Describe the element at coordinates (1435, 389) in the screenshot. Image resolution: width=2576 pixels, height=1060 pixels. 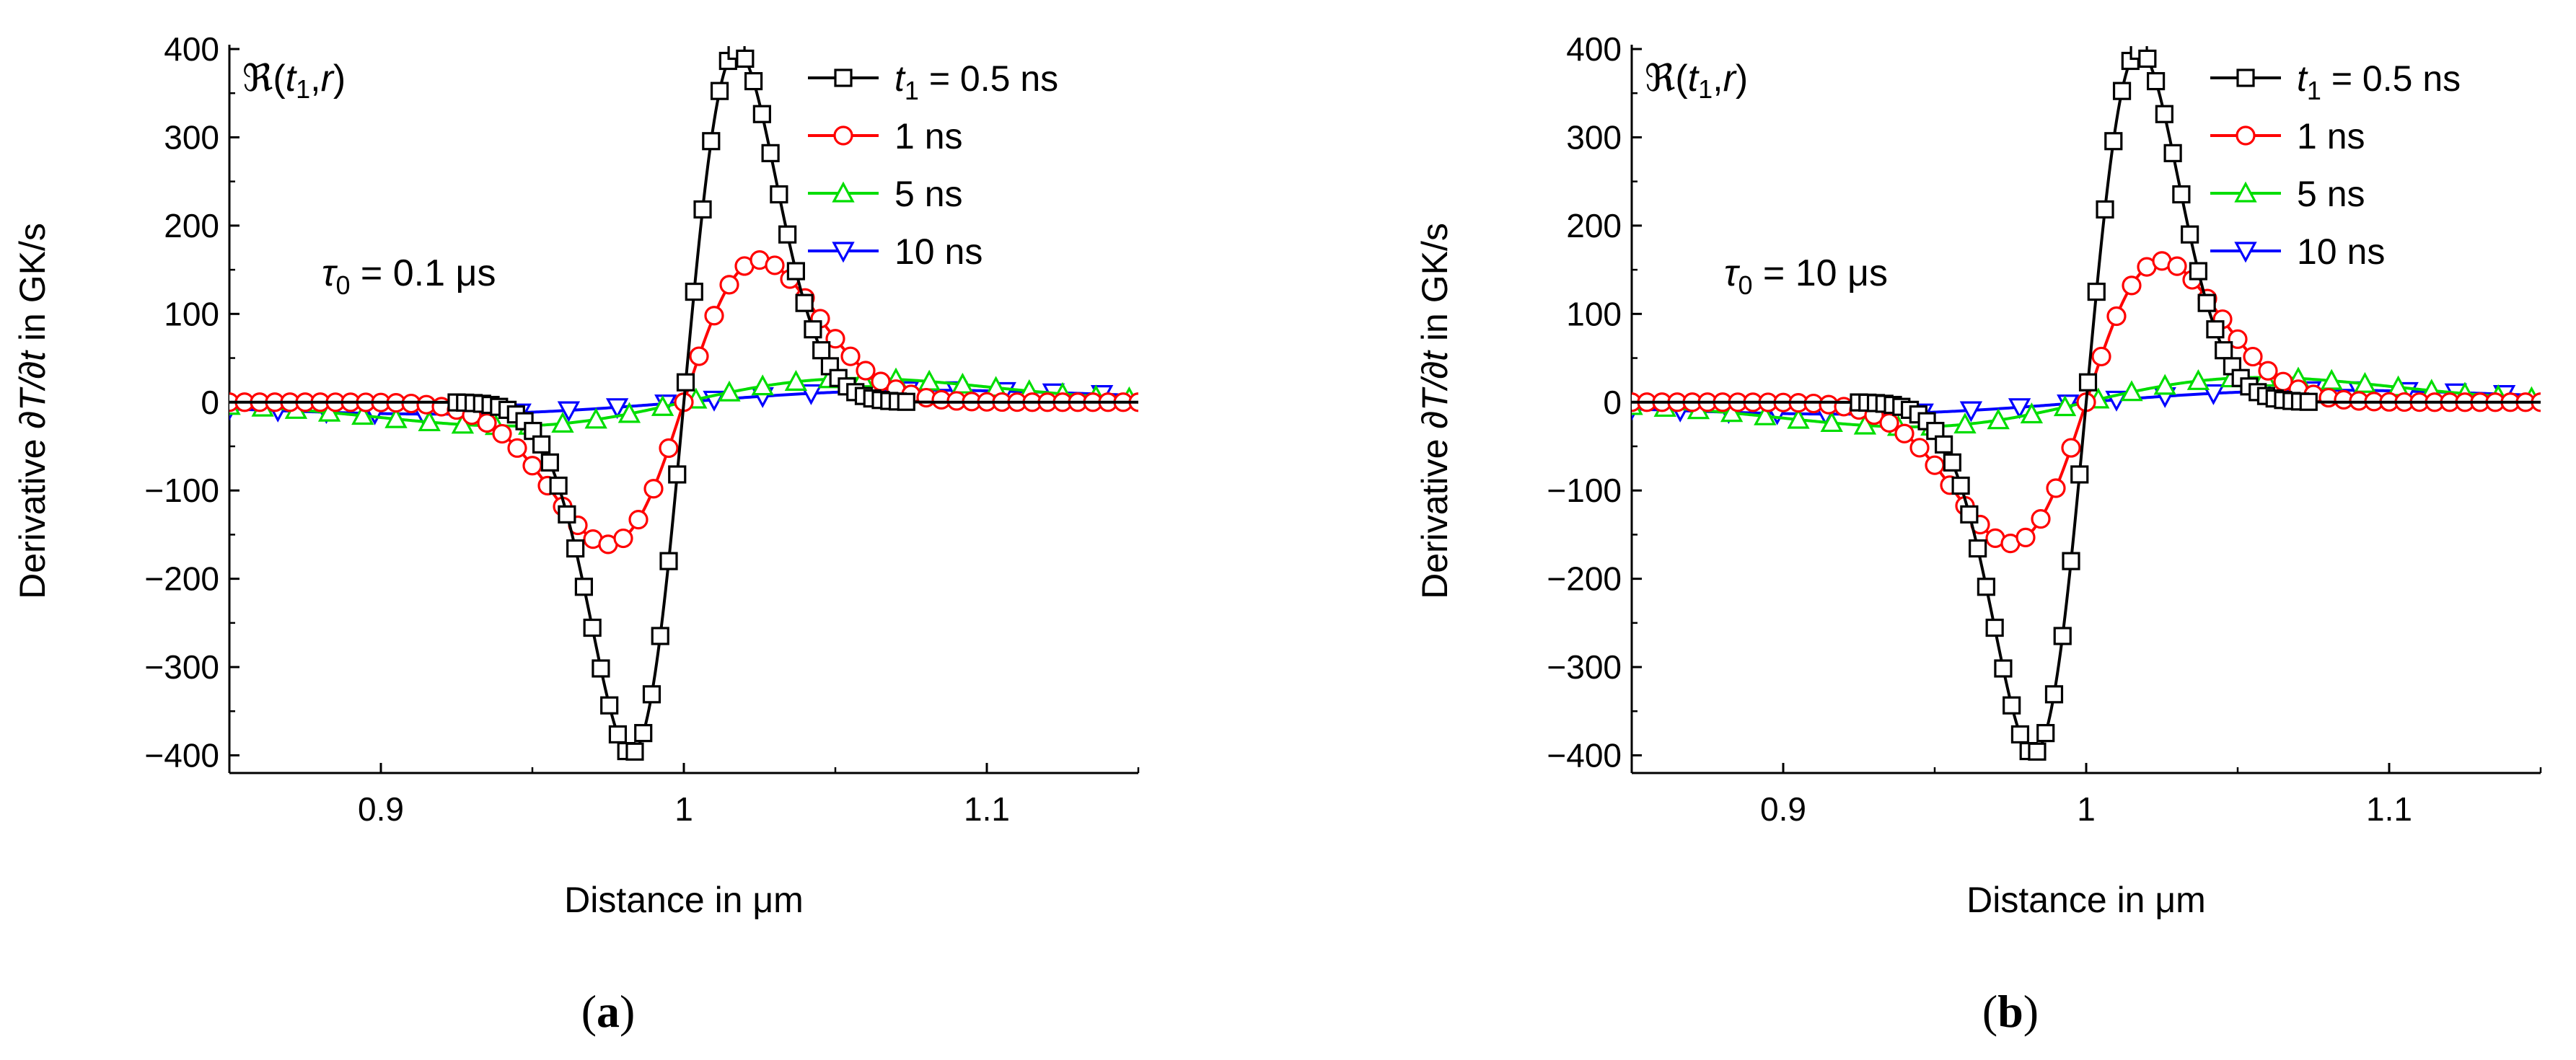
I see `y-axis-title-derivative: ∂T/∂t` at that location.